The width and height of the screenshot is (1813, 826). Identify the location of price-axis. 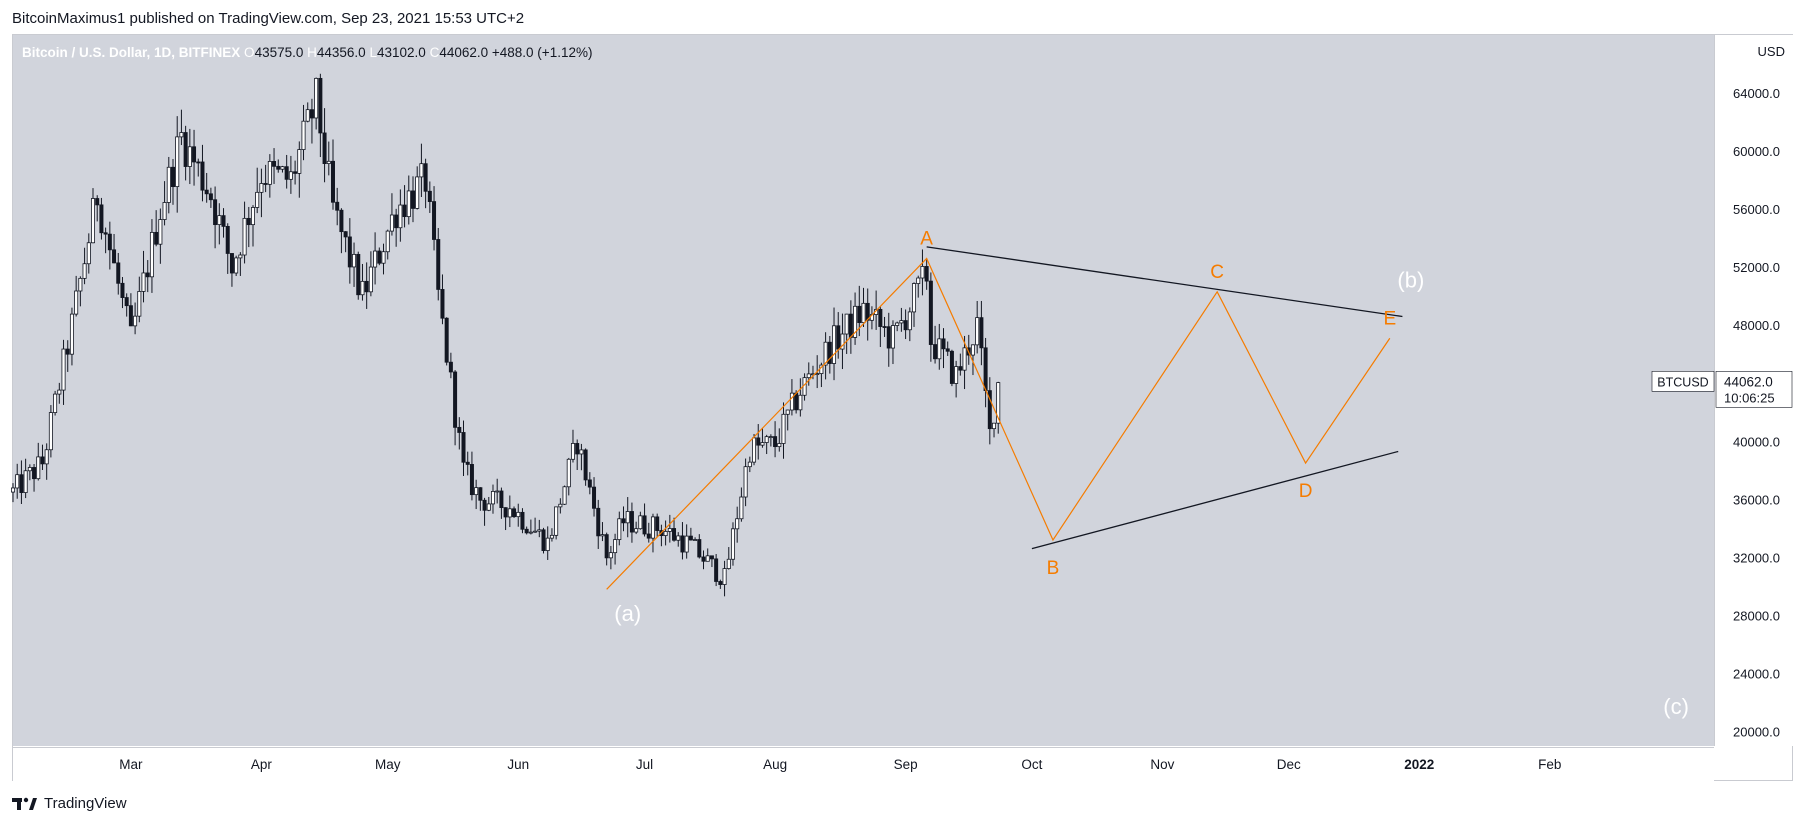
(1753, 390).